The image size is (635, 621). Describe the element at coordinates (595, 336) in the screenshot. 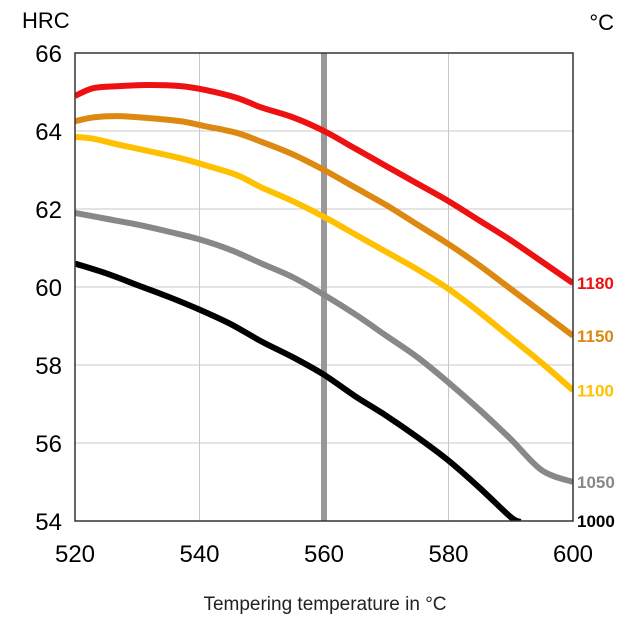

I see `series-label-1150: 1150` at that location.